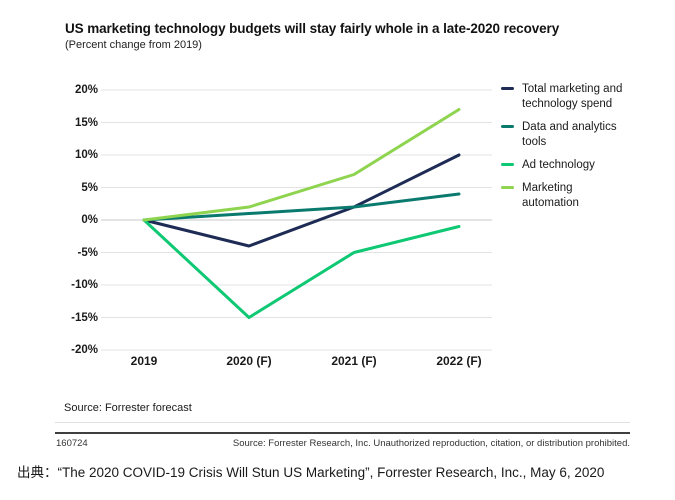 This screenshot has width=675, height=500. Describe the element at coordinates (558, 165) in the screenshot. I see `legend-label: Ad technology` at that location.